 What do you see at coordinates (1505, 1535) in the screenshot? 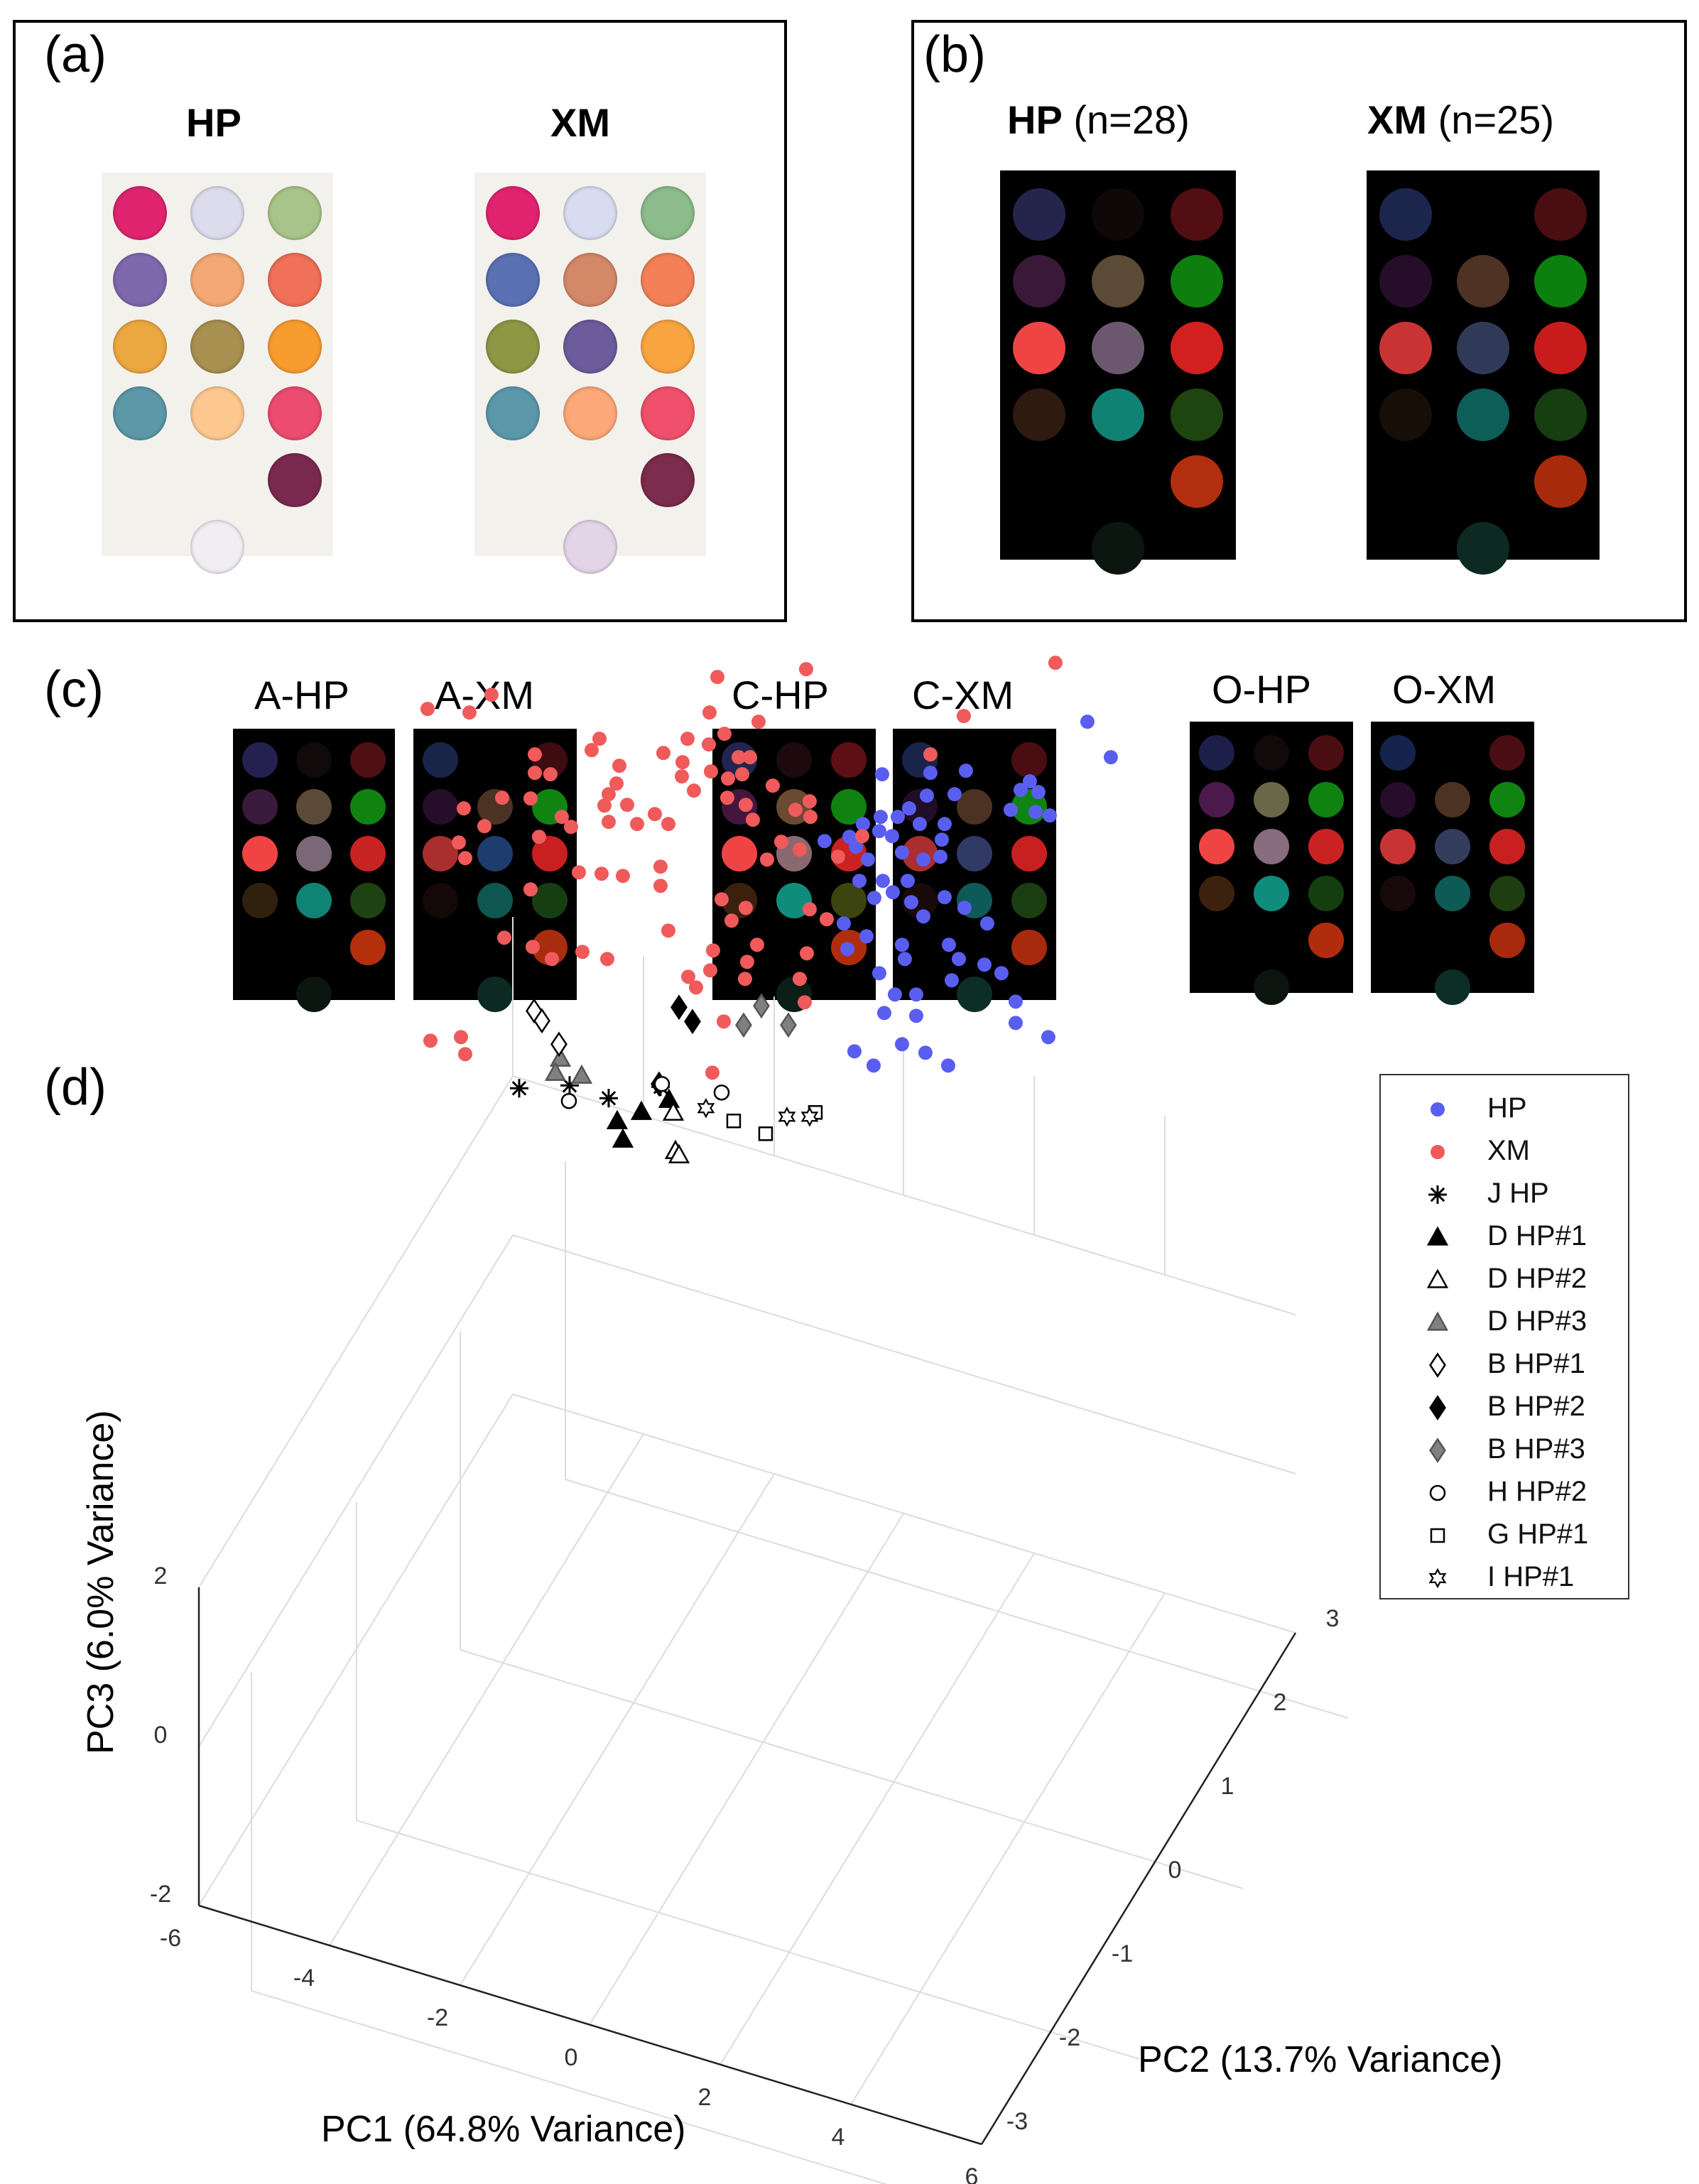
I see `legend-item: G HP#1` at bounding box center [1505, 1535].